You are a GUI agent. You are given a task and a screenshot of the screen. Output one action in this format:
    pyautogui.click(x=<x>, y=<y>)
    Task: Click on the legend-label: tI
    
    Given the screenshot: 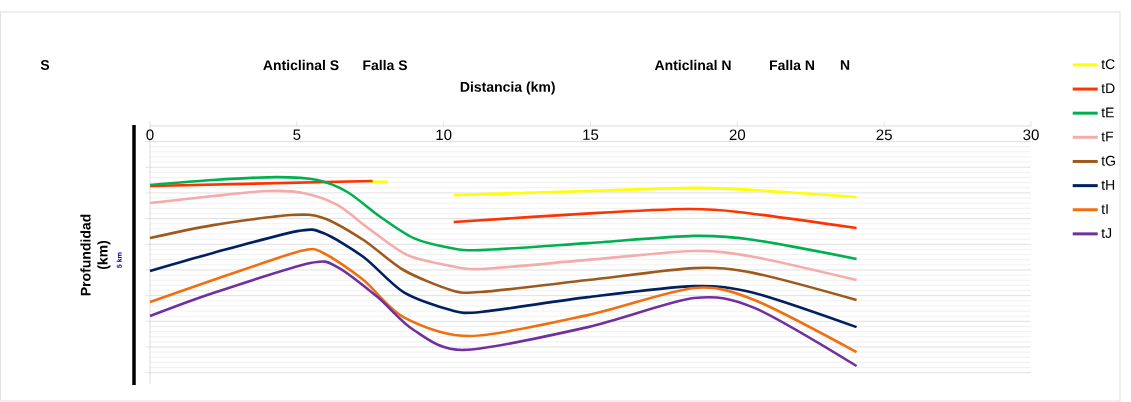 What is the action you would take?
    pyautogui.click(x=1104, y=209)
    